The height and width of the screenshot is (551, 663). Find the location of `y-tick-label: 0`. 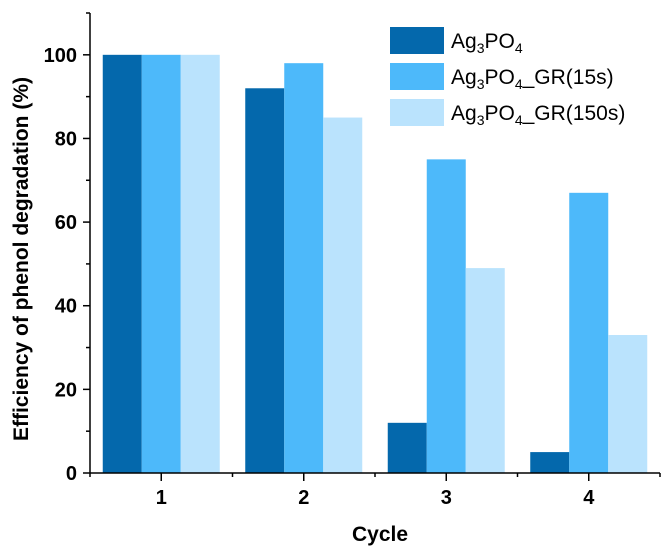

y-tick-label: 0 is located at coordinates (71, 474).